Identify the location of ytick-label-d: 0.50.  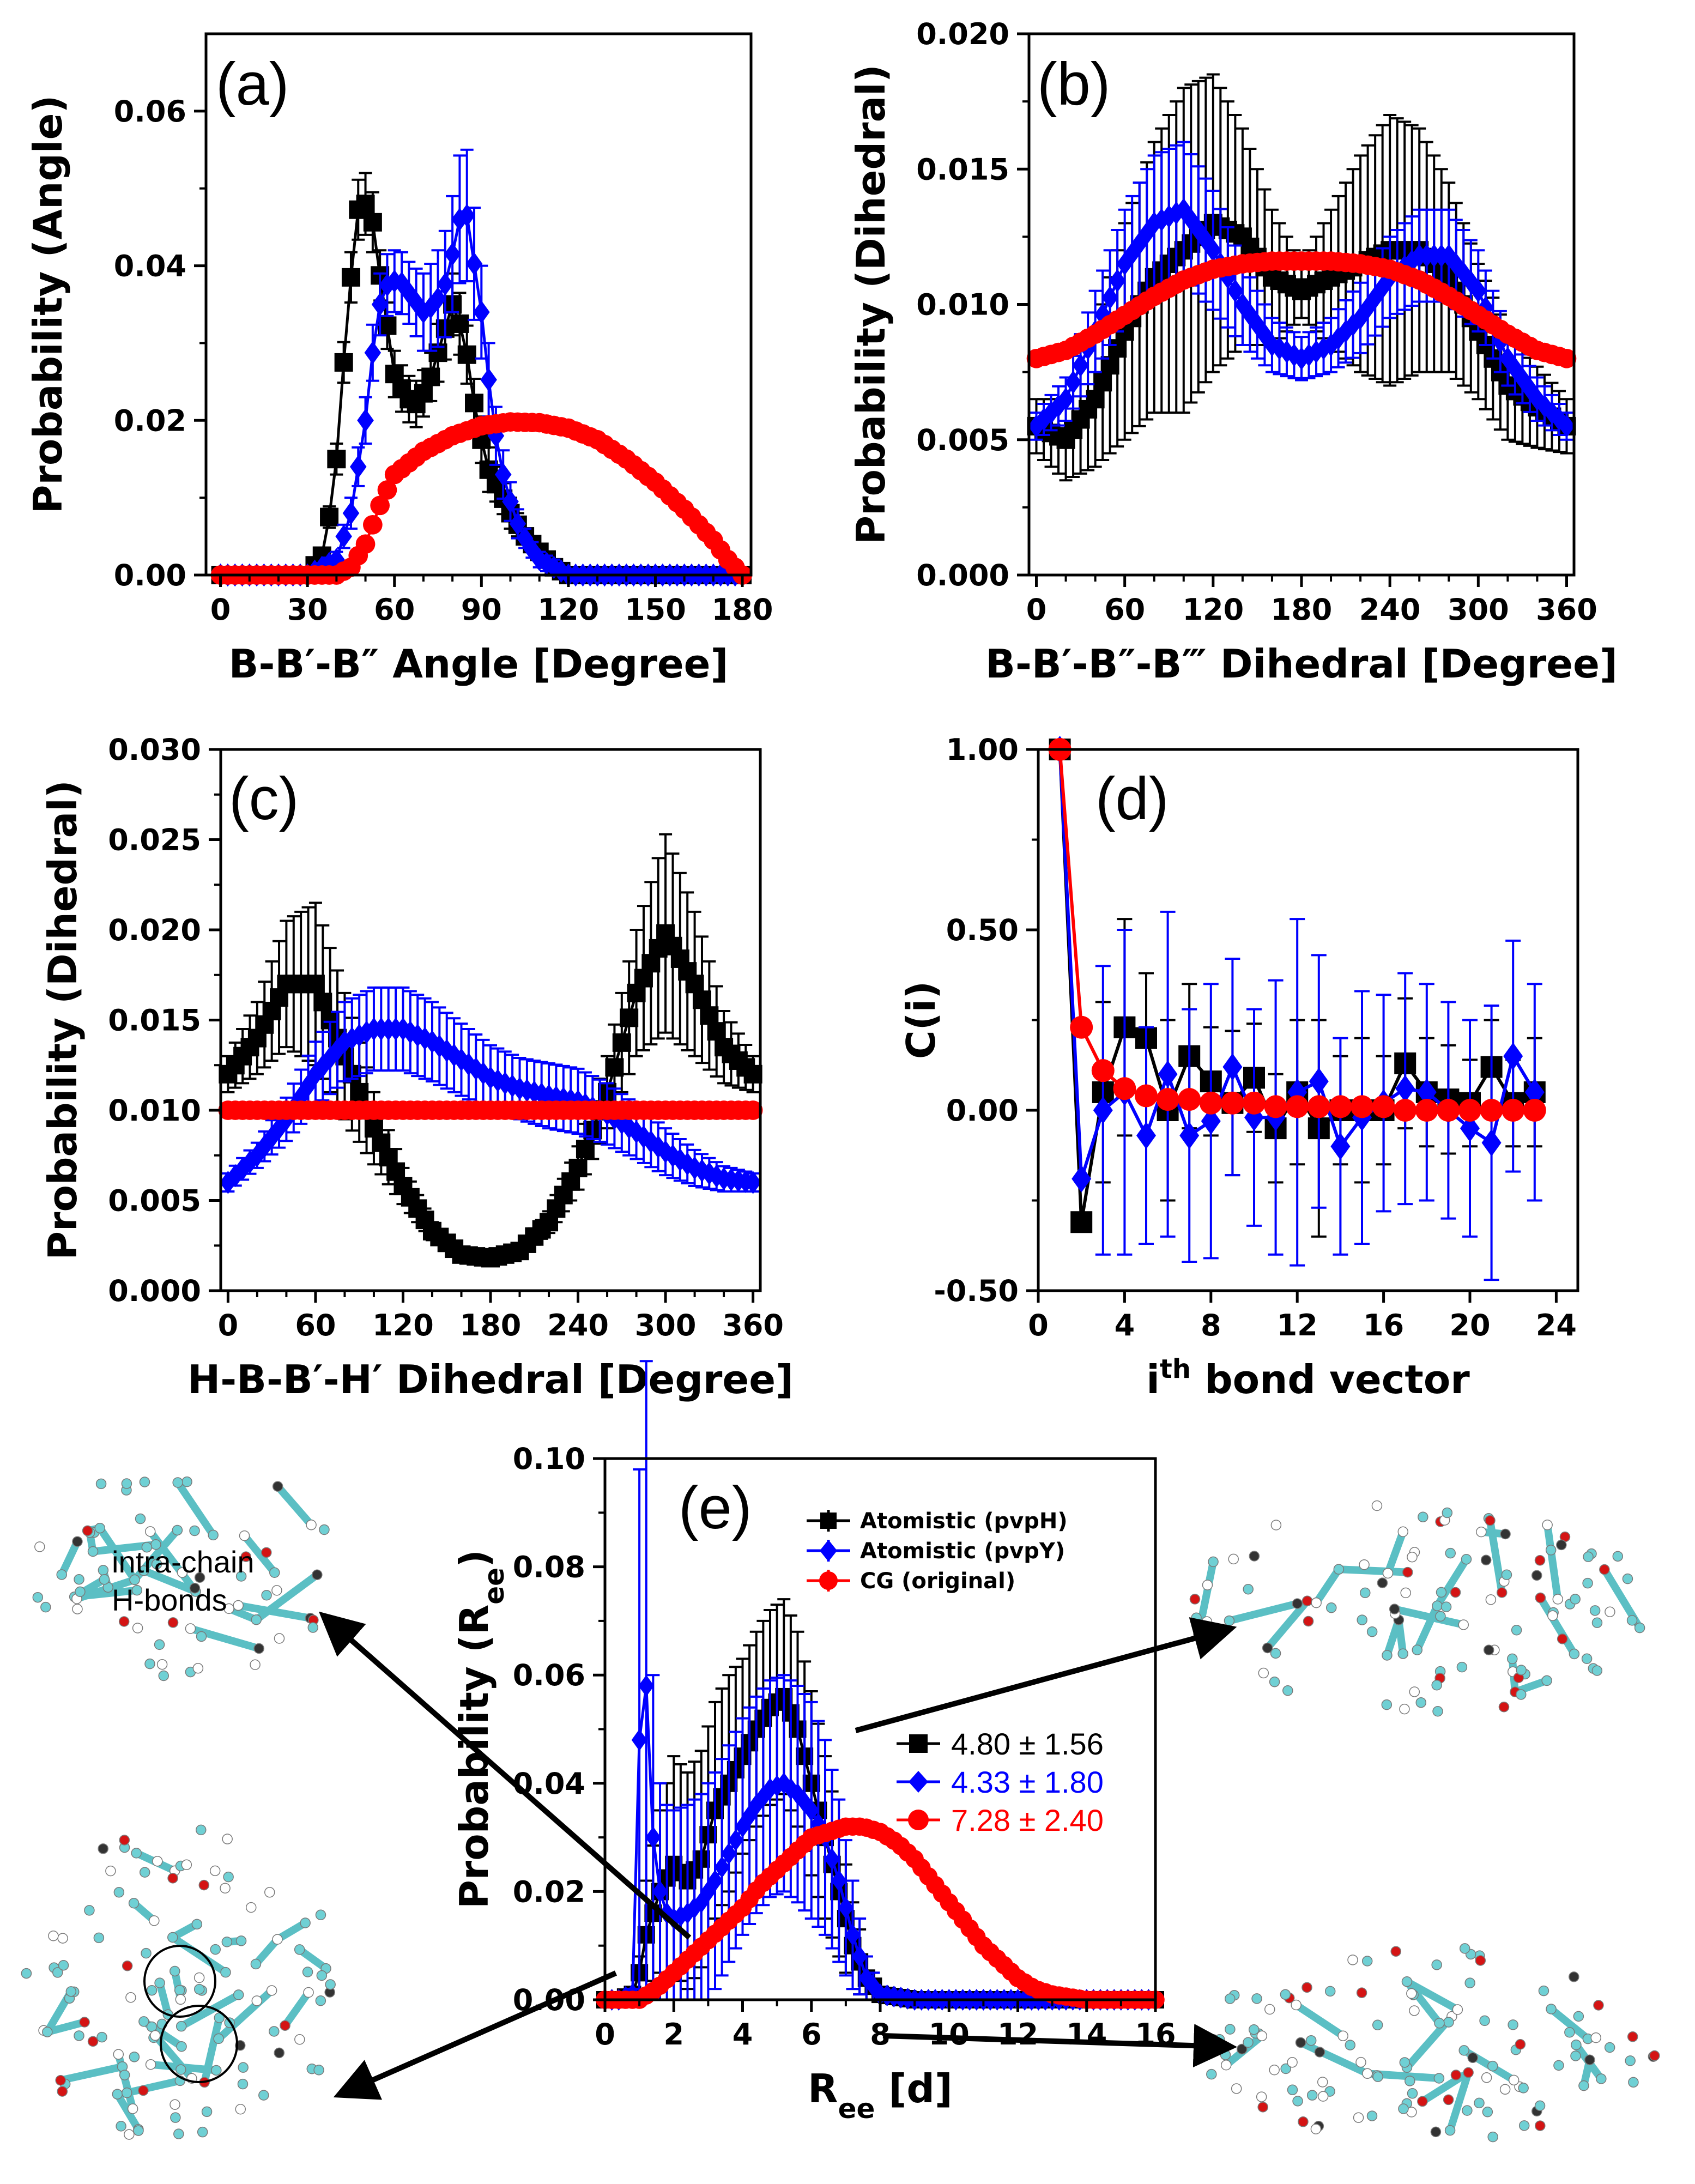
(982, 930).